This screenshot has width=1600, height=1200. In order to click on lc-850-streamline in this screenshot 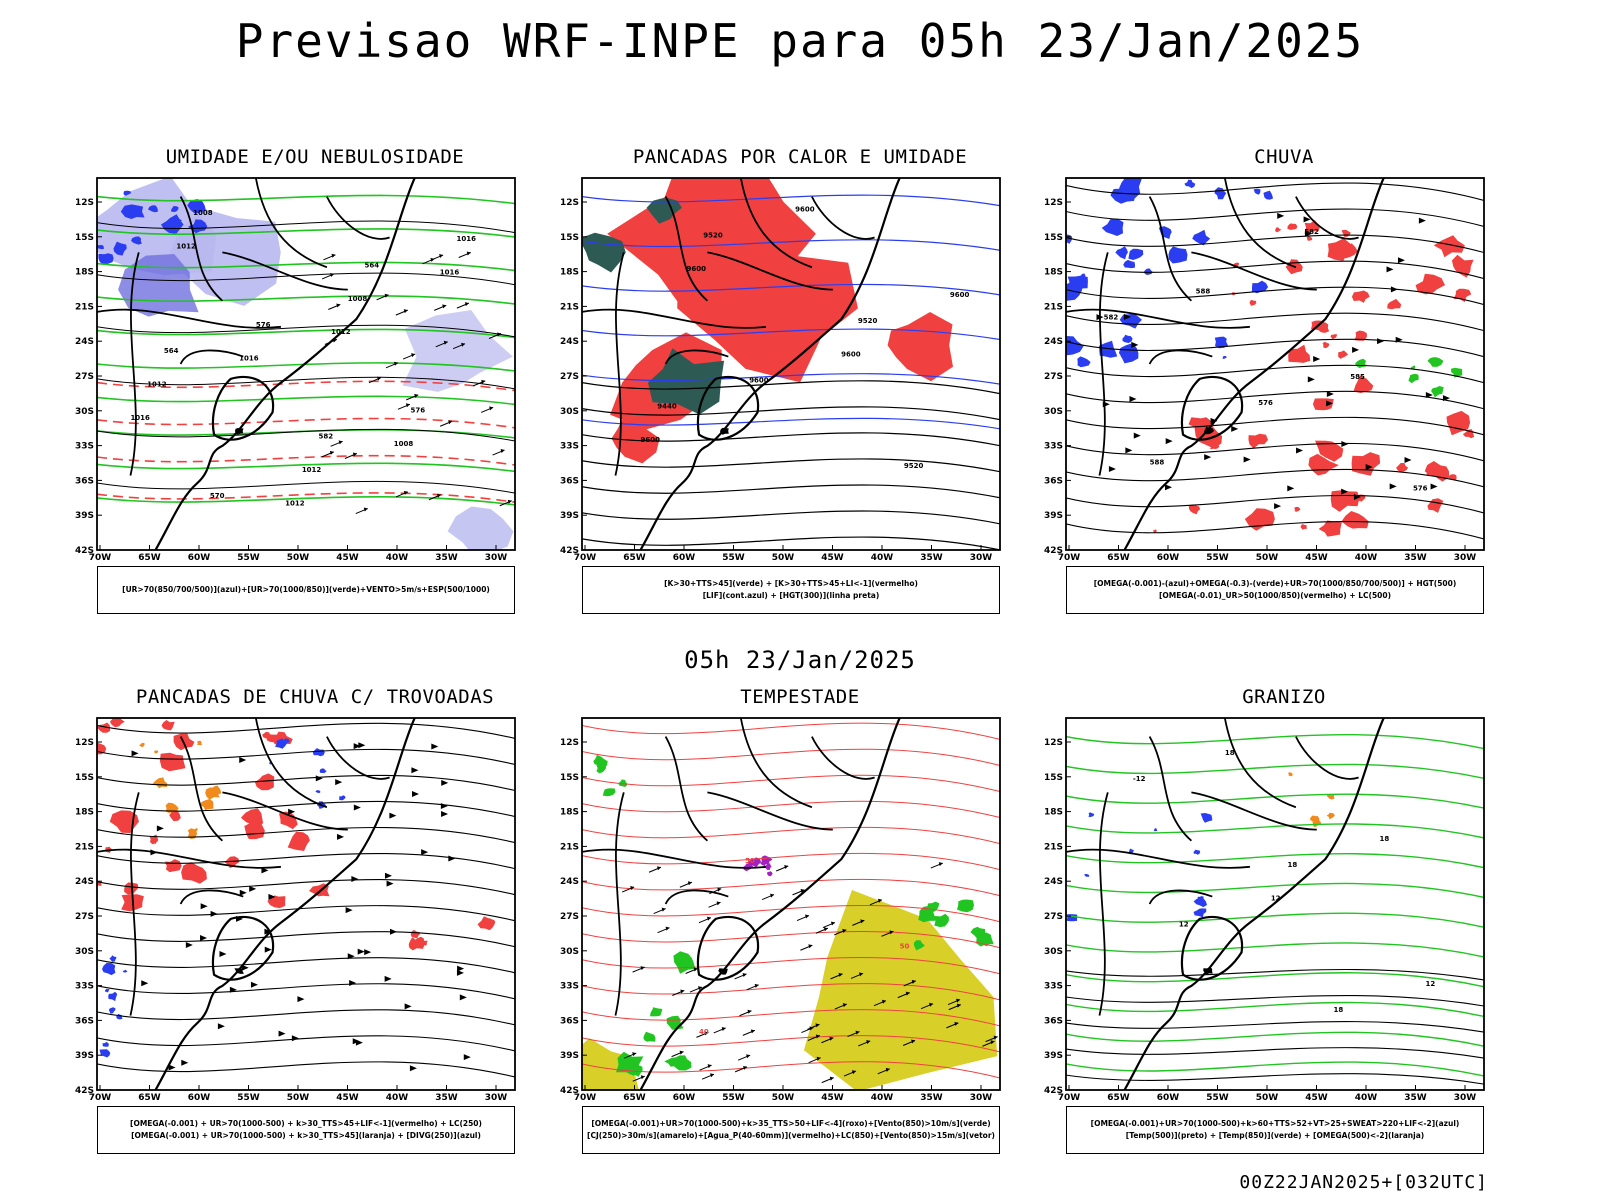, I will do `click(791, 835)`.